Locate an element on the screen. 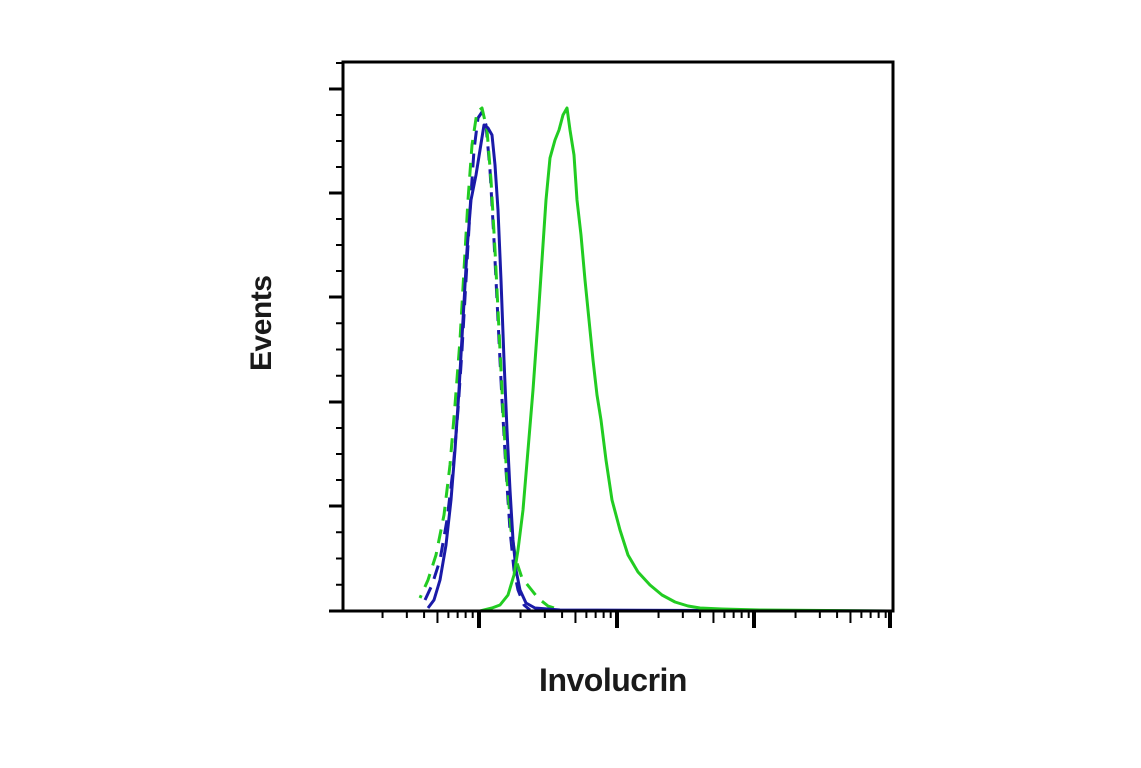 The height and width of the screenshot is (768, 1141). y-axis-title: Events is located at coordinates (261, 323).